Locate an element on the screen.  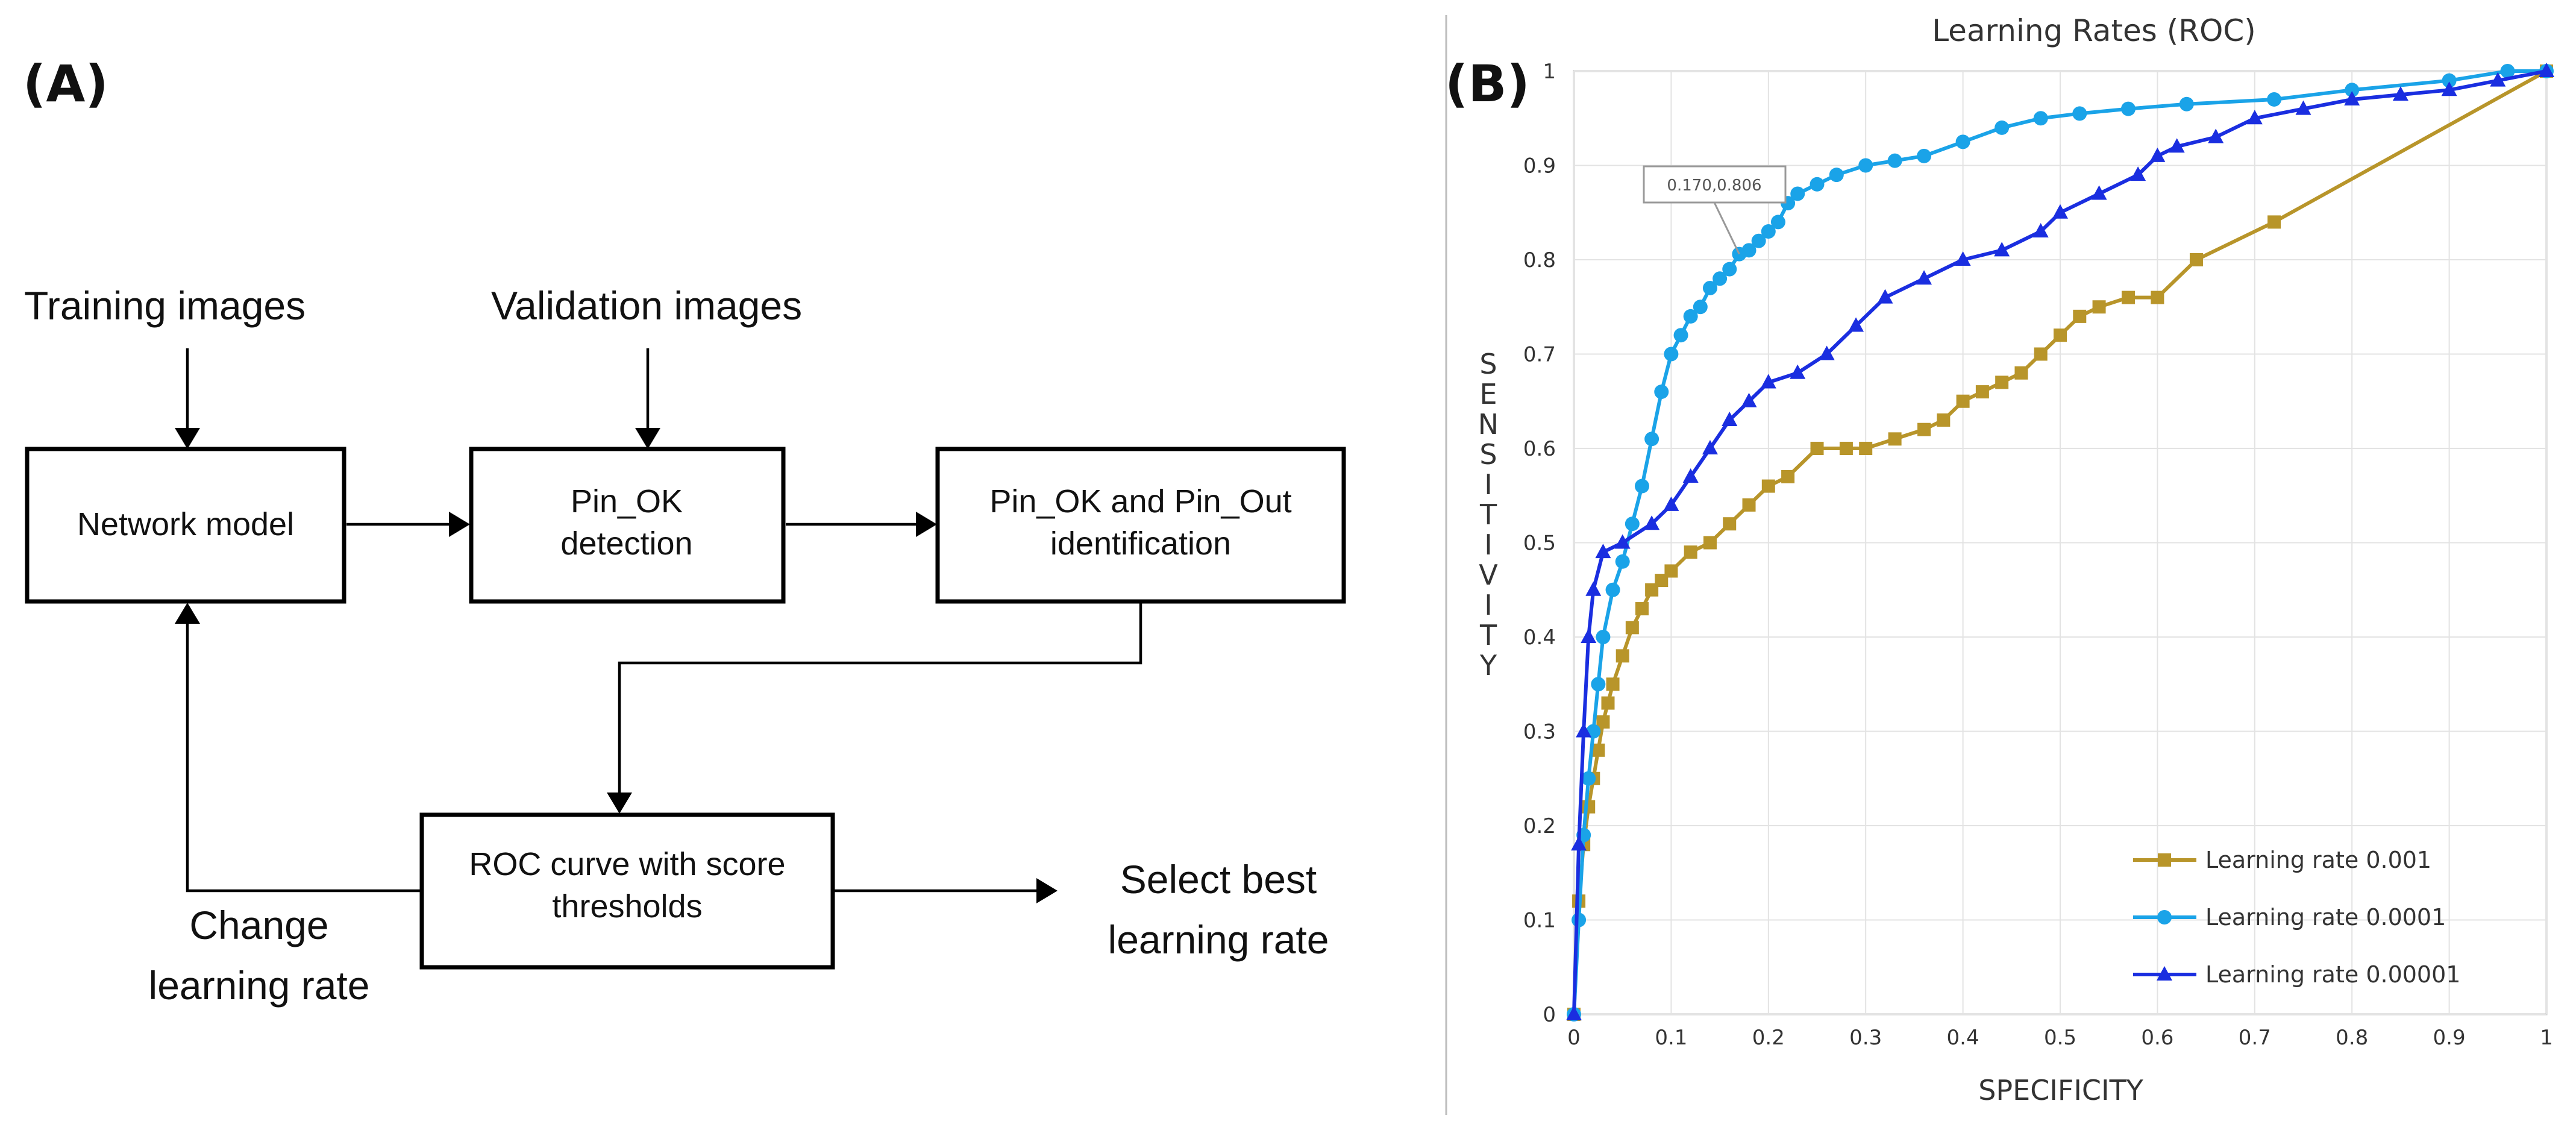
feedback-label-1: Change is located at coordinates (258, 925).